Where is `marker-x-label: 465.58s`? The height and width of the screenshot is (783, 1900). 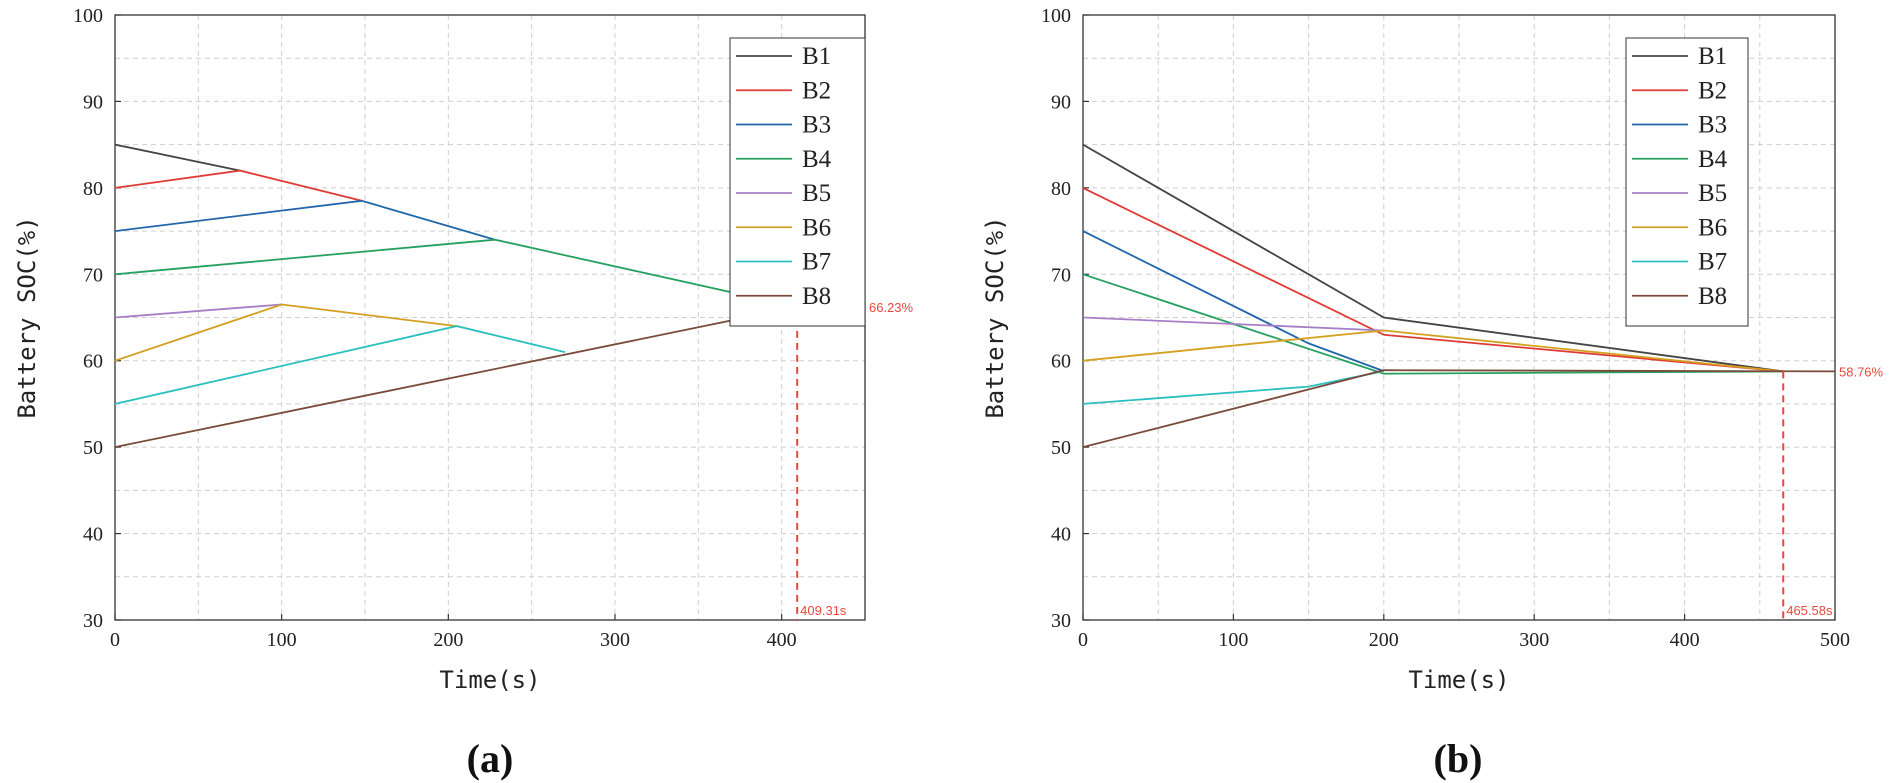 marker-x-label: 465.58s is located at coordinates (1809, 610).